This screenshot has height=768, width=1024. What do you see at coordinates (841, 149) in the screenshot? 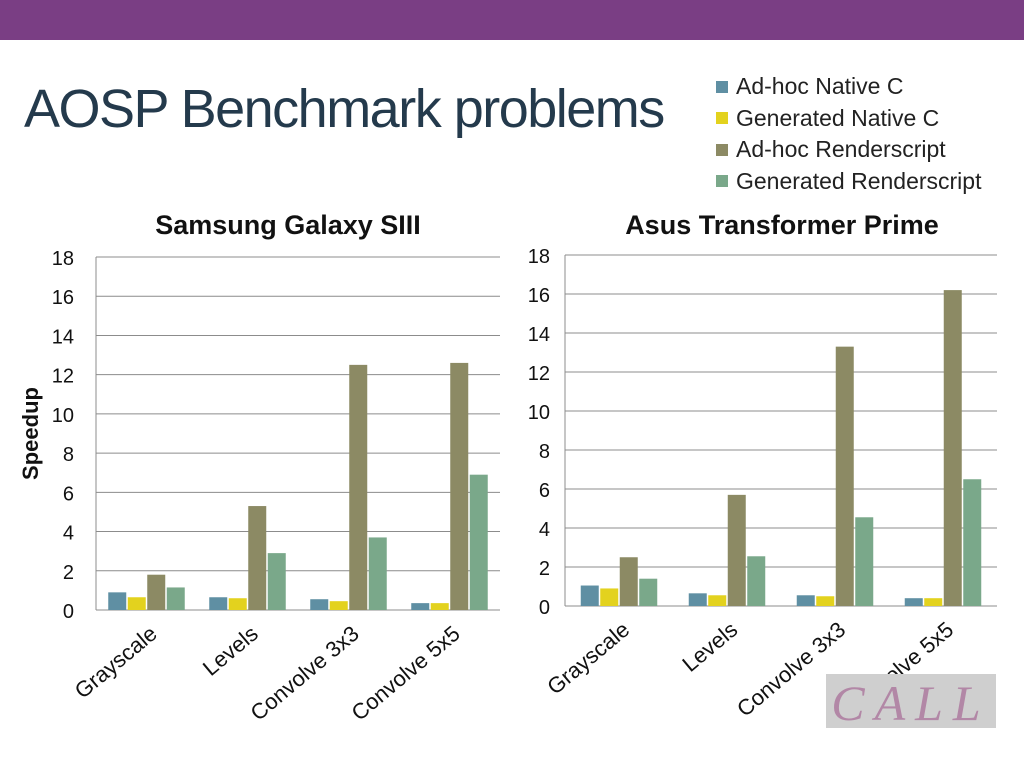
I see `legend-label: Ad-hoc Renderscript` at bounding box center [841, 149].